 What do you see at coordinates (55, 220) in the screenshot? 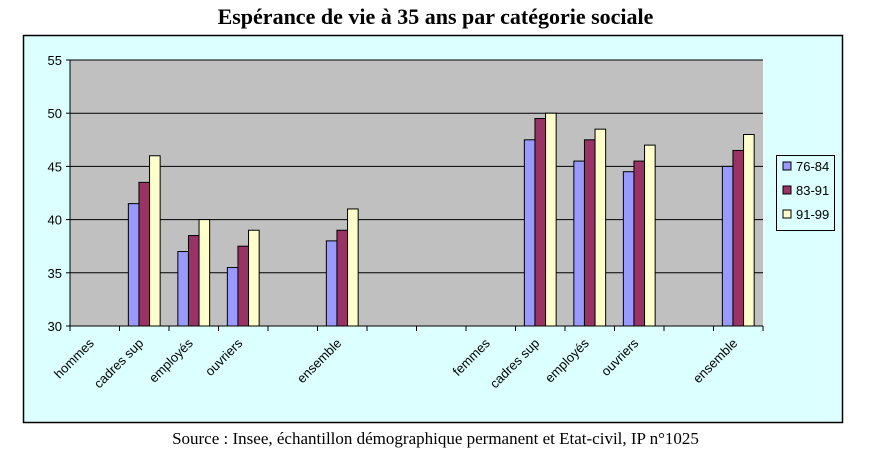
I see `y-tick-label: 40` at bounding box center [55, 220].